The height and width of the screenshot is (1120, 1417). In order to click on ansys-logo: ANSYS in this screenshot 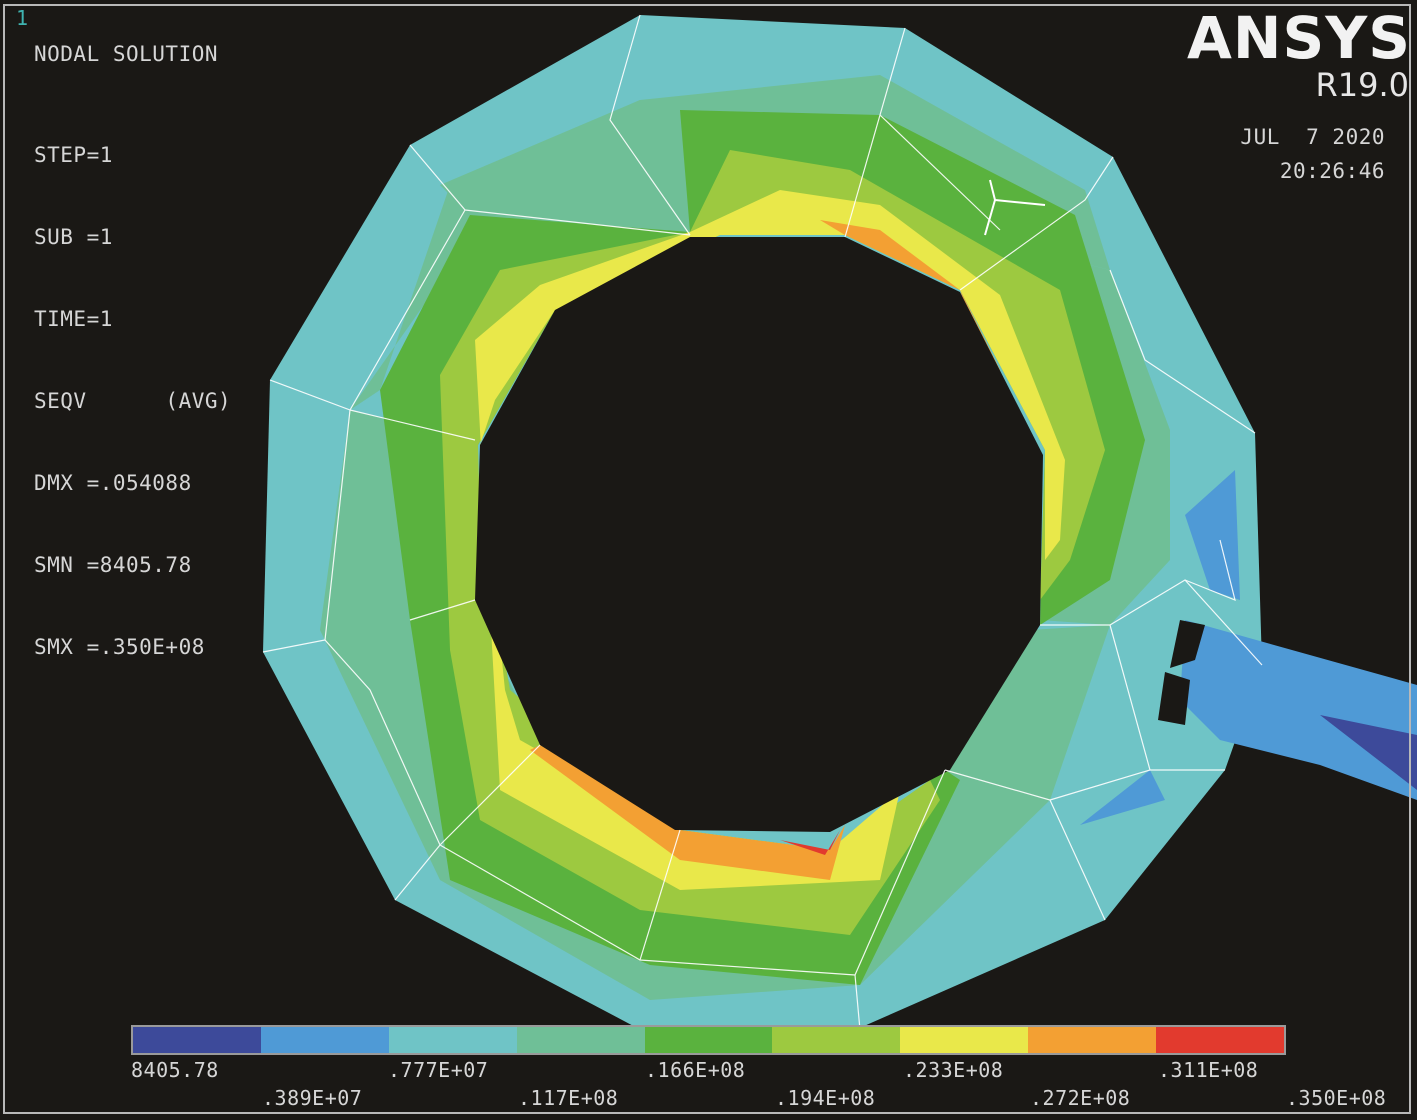, I will do `click(1299, 38)`.